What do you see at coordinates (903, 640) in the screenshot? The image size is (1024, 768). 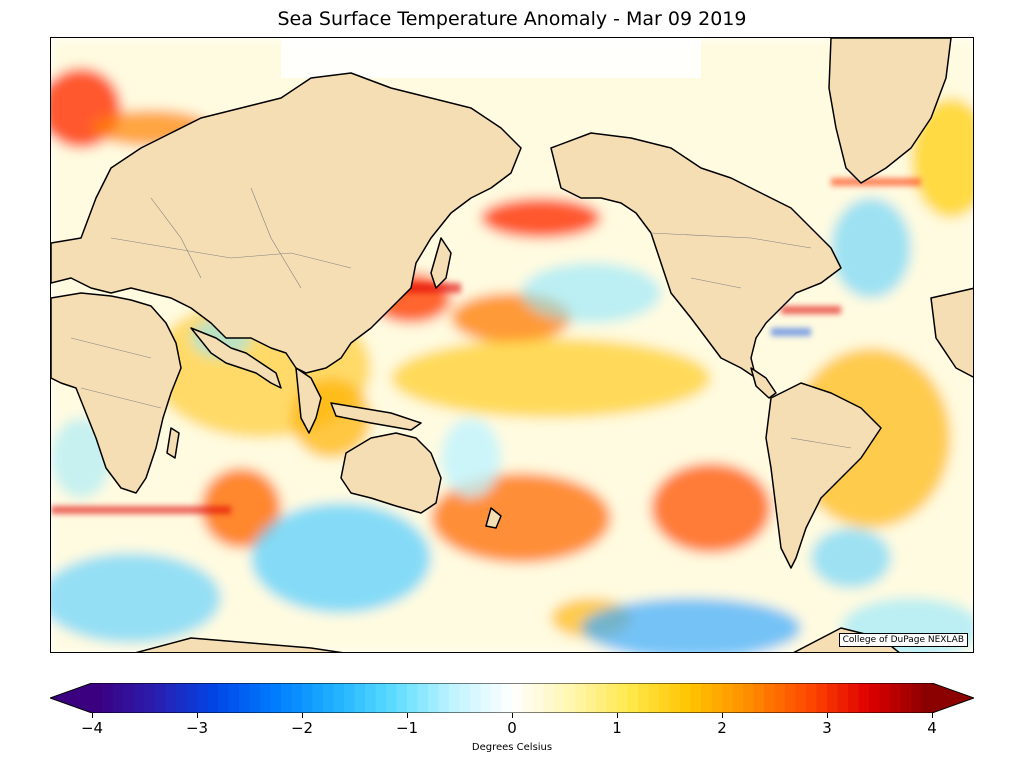 I see `credit-label: College of DuPage NEXLAB` at bounding box center [903, 640].